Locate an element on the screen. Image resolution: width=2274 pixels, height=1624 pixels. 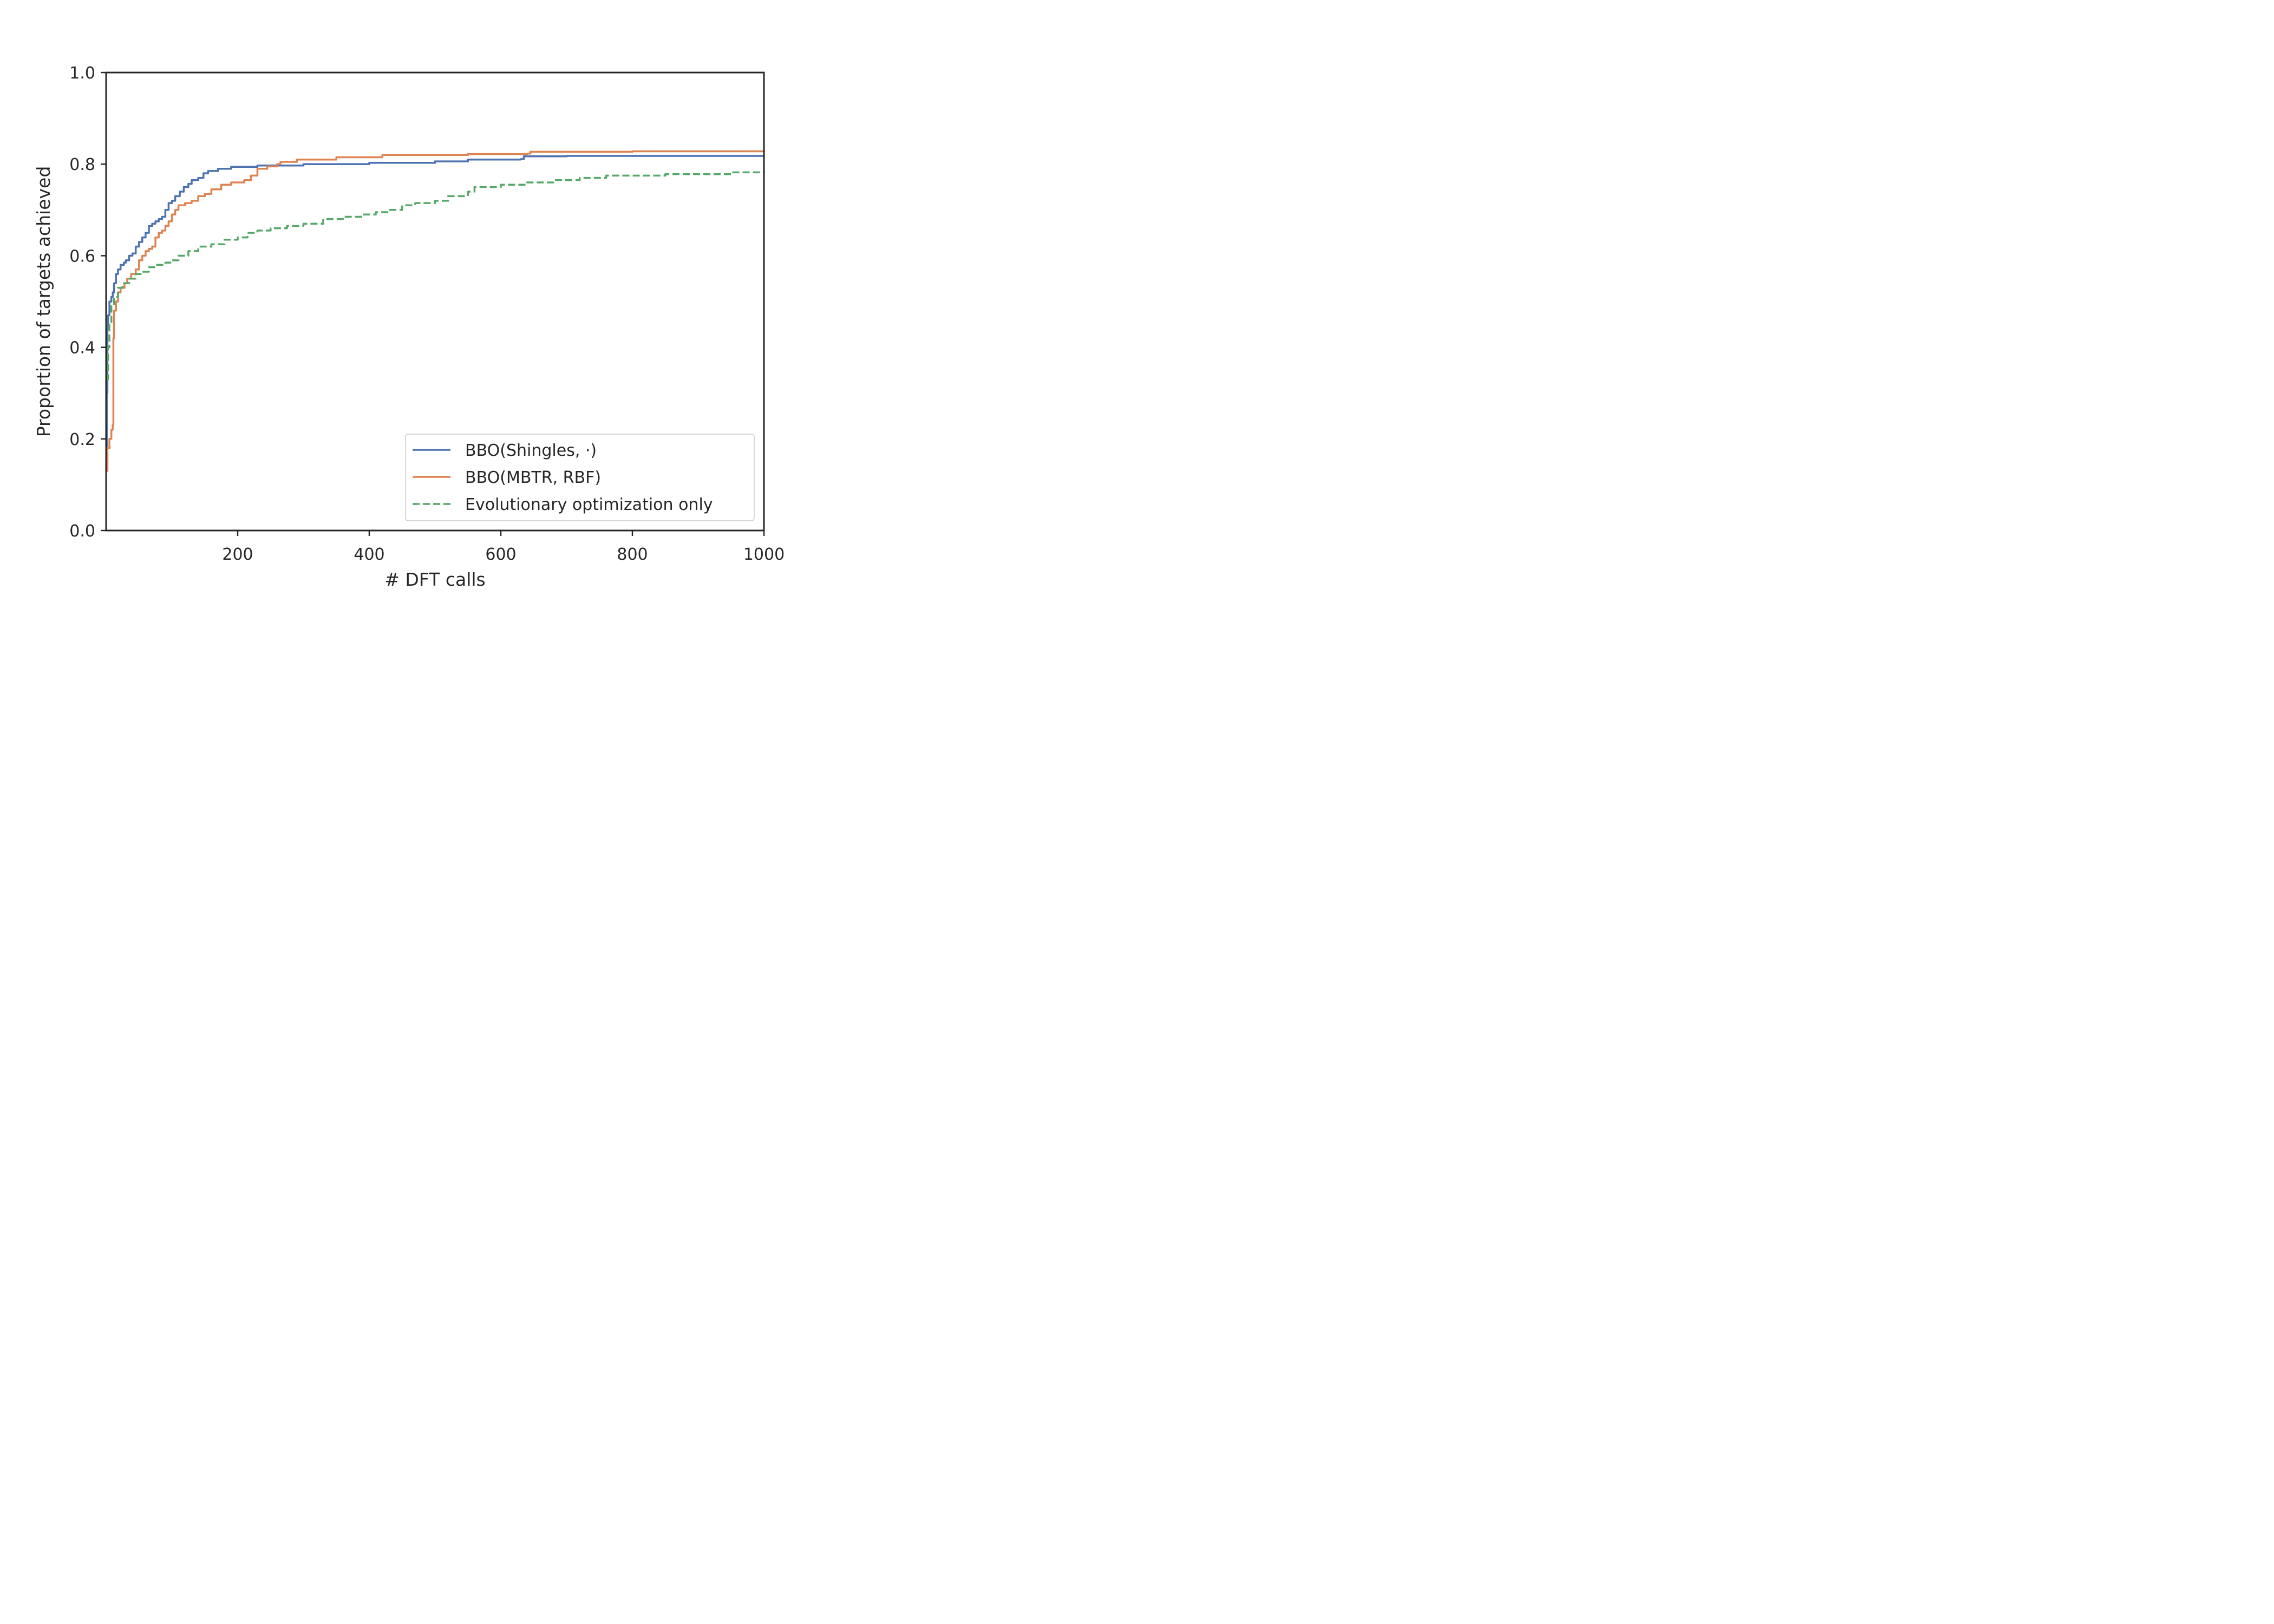
y-tick-label: 0.8 is located at coordinates (82, 165).